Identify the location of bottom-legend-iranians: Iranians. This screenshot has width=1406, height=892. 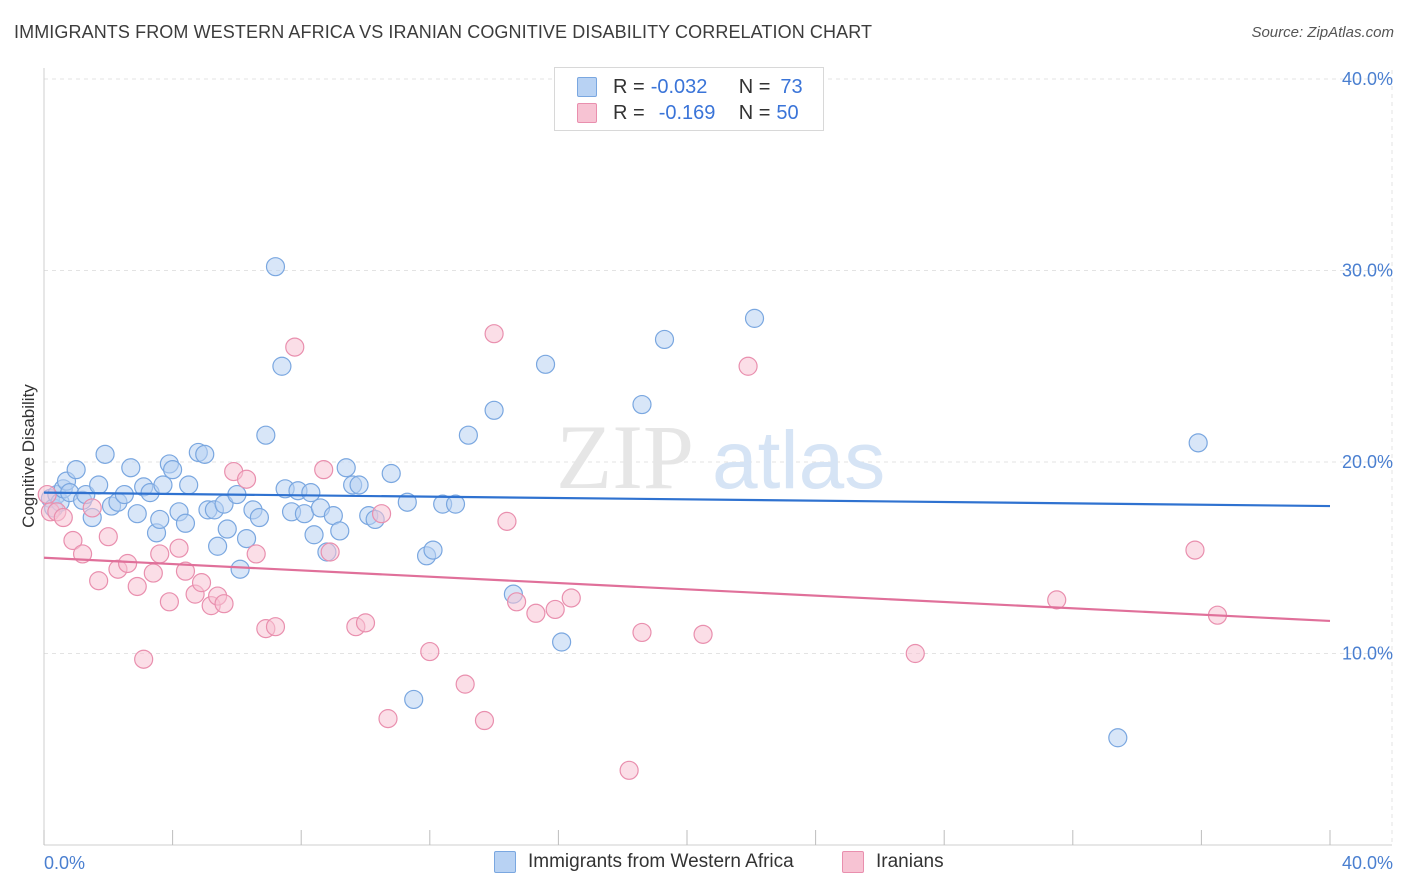
(893, 862).